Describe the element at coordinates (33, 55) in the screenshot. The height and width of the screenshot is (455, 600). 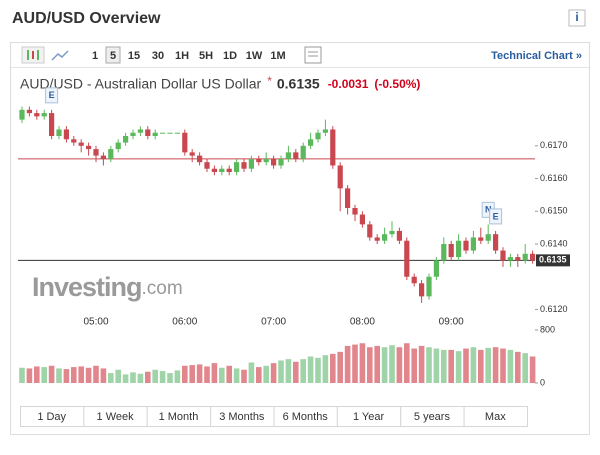
I see `candle-glyph` at that location.